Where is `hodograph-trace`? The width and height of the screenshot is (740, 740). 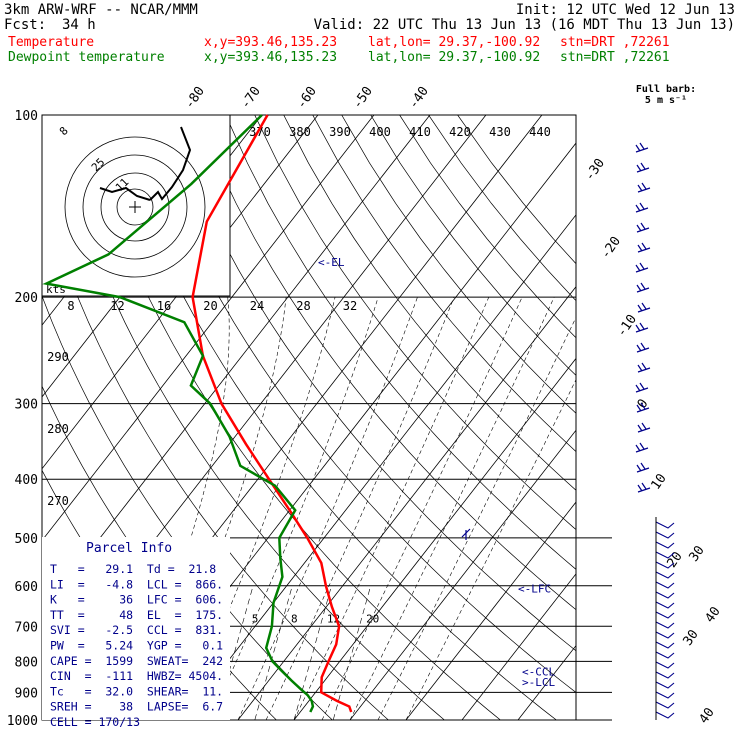
hodograph-trace is located at coordinates (125, 193).